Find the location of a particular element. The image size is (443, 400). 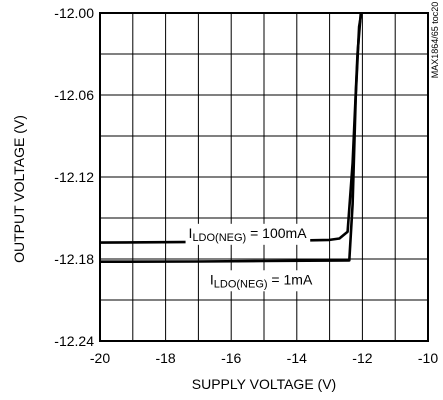

x-tick-label: -20 is located at coordinates (100, 358).